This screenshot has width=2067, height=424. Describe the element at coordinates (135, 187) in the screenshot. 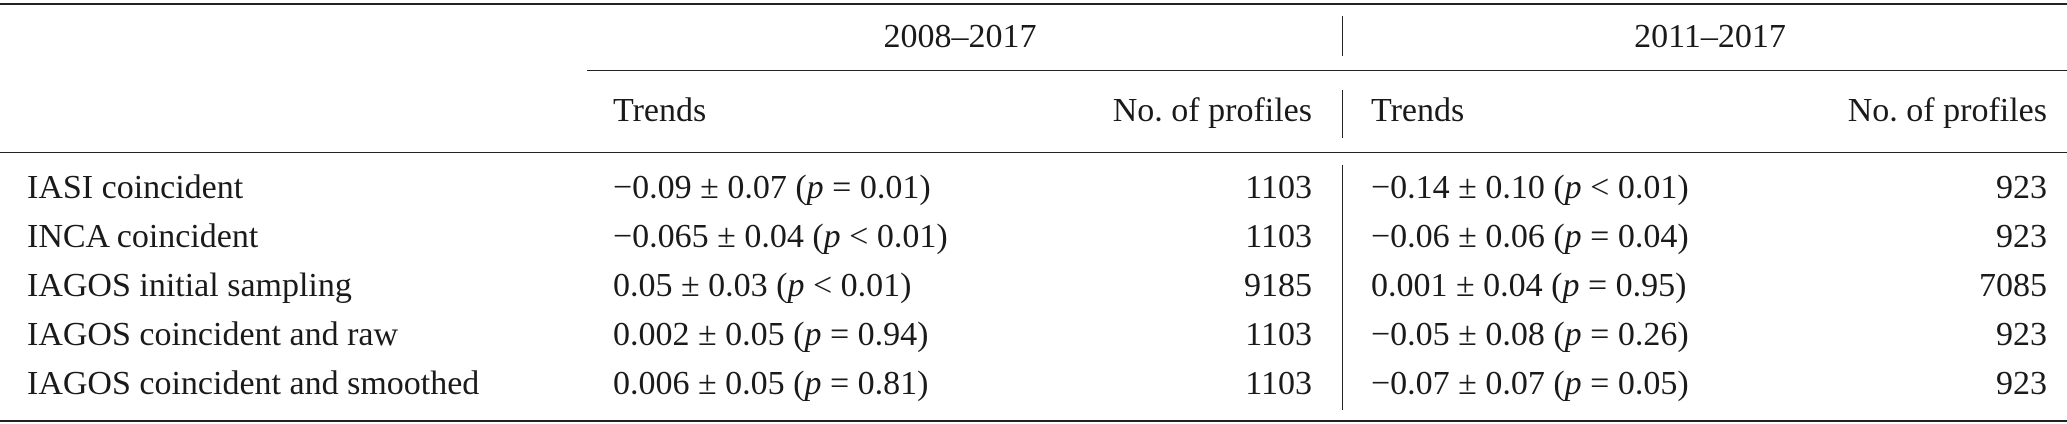

I see `row-label: IASI coincident` at that location.